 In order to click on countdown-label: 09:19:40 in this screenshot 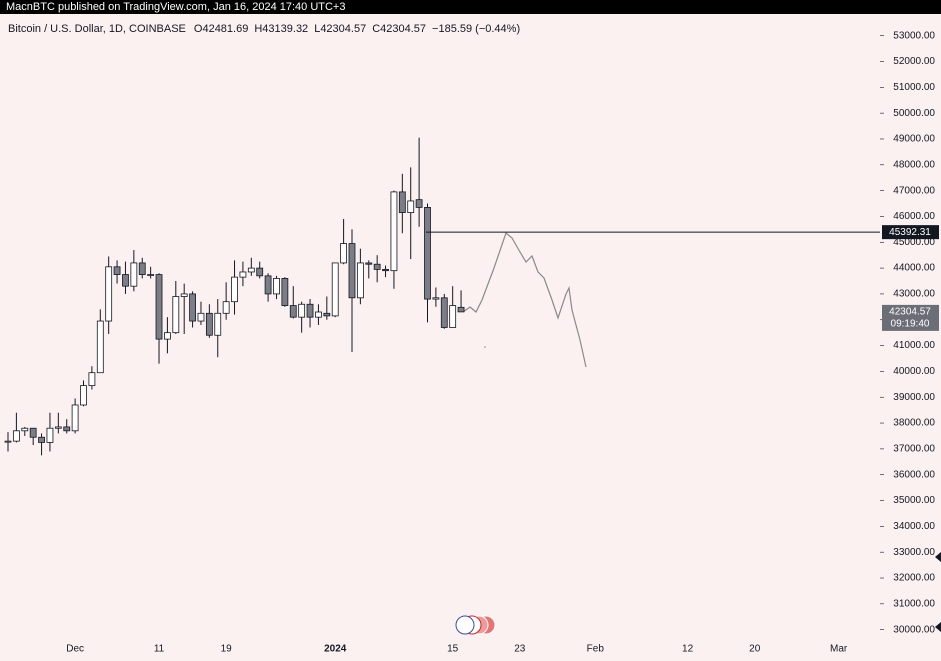, I will do `click(910, 324)`.